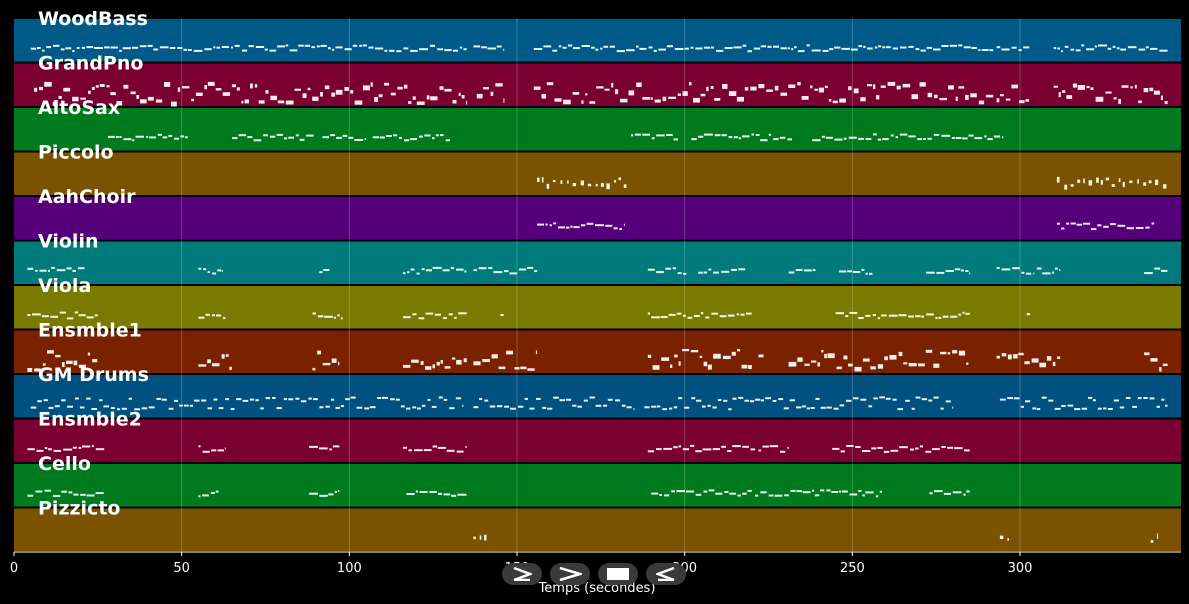 This screenshot has width=1189, height=604. Describe the element at coordinates (594, 574) in the screenshot. I see `transport-controls` at that location.